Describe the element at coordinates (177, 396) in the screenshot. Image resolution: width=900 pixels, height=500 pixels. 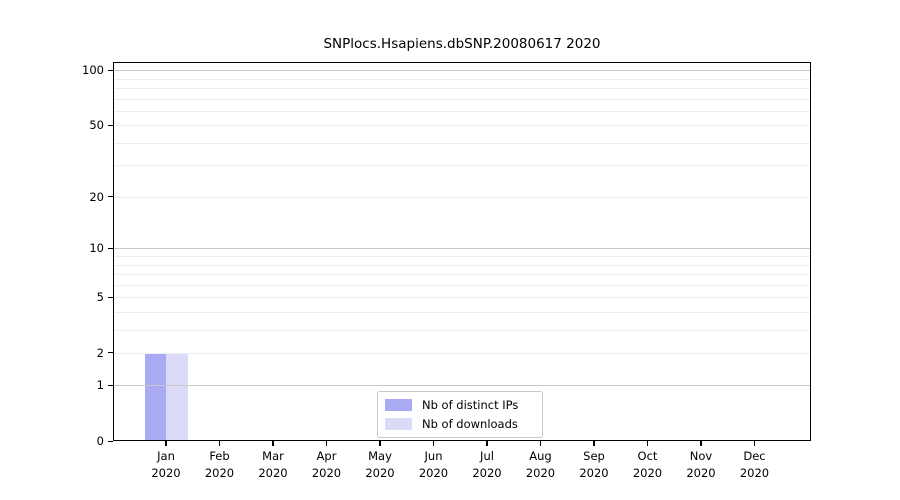
I see `bar-nb-of-downloads` at that location.